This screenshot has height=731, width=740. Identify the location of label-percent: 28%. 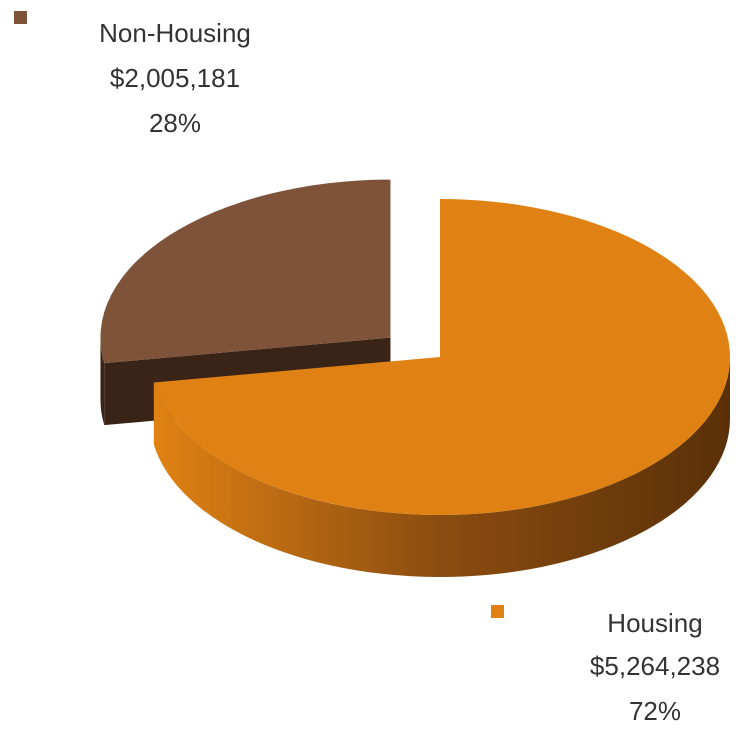
(175, 123).